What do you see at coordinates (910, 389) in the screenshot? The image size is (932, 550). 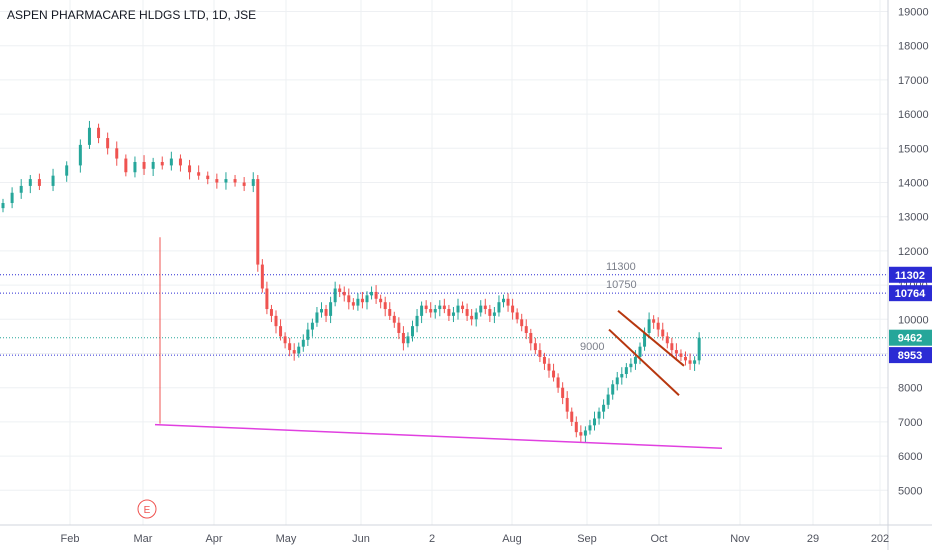 I see `price-tick-label: 8000` at bounding box center [910, 389].